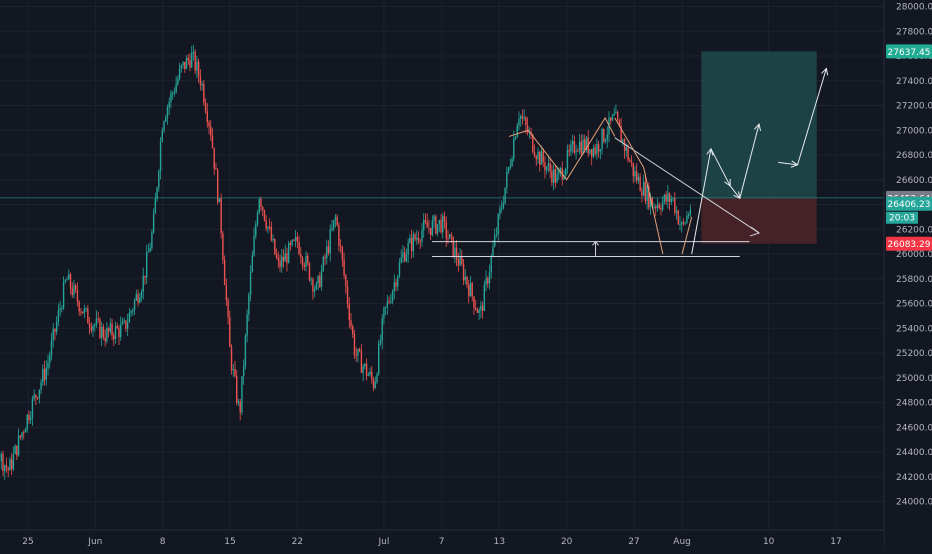 The height and width of the screenshot is (554, 932). I want to click on y-tick-label: 27400.00, so click(914, 82).